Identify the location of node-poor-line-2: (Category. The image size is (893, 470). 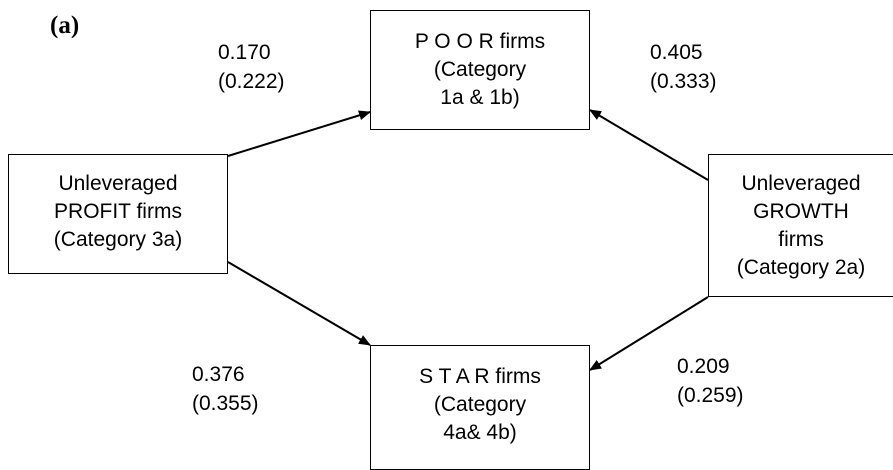
(480, 69).